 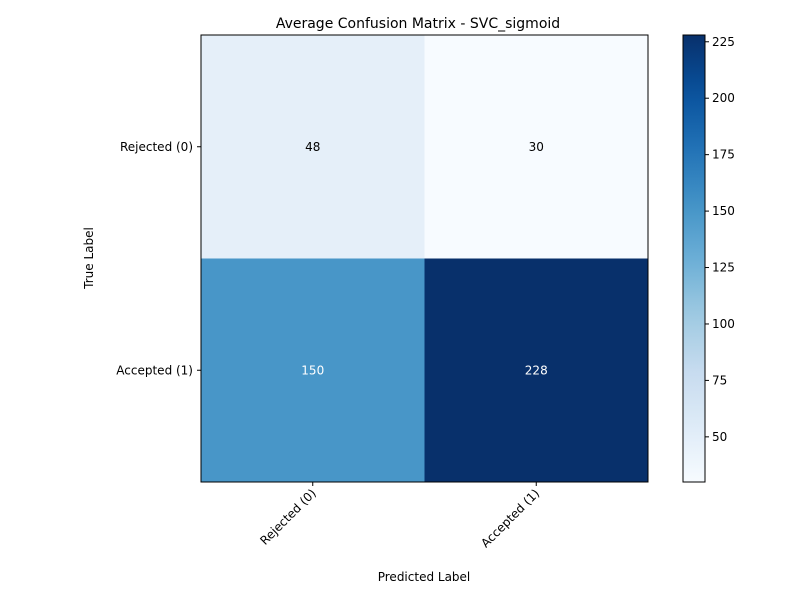 What do you see at coordinates (723, 324) in the screenshot?
I see `colorbar-tick-label: 100` at bounding box center [723, 324].